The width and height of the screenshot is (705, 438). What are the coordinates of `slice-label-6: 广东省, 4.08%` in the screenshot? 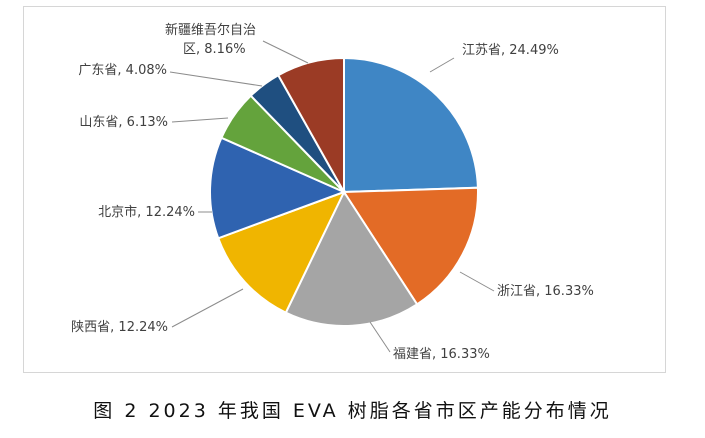 It's located at (122, 70).